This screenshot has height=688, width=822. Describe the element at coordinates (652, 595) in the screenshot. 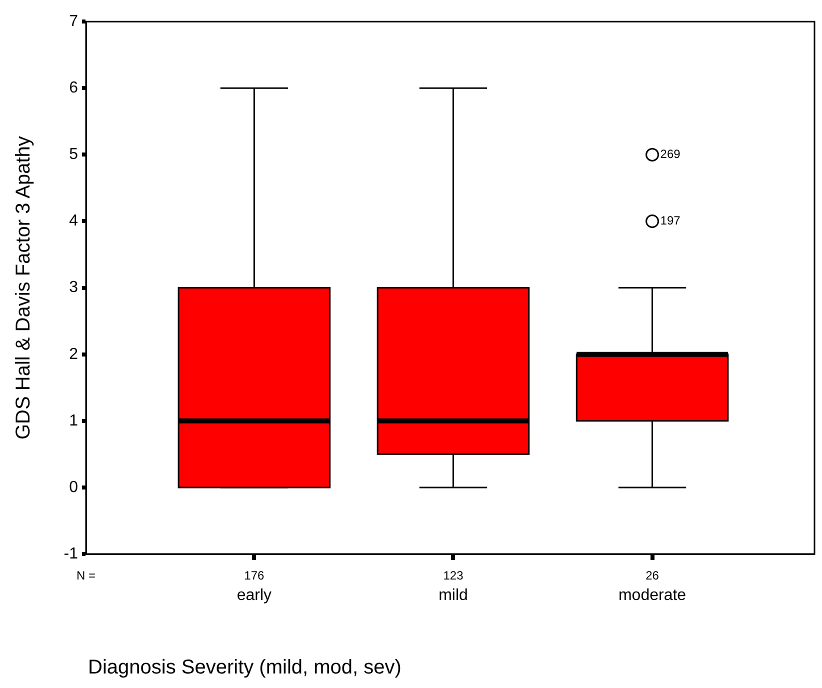

I see `x-tick-label: moderate` at that location.